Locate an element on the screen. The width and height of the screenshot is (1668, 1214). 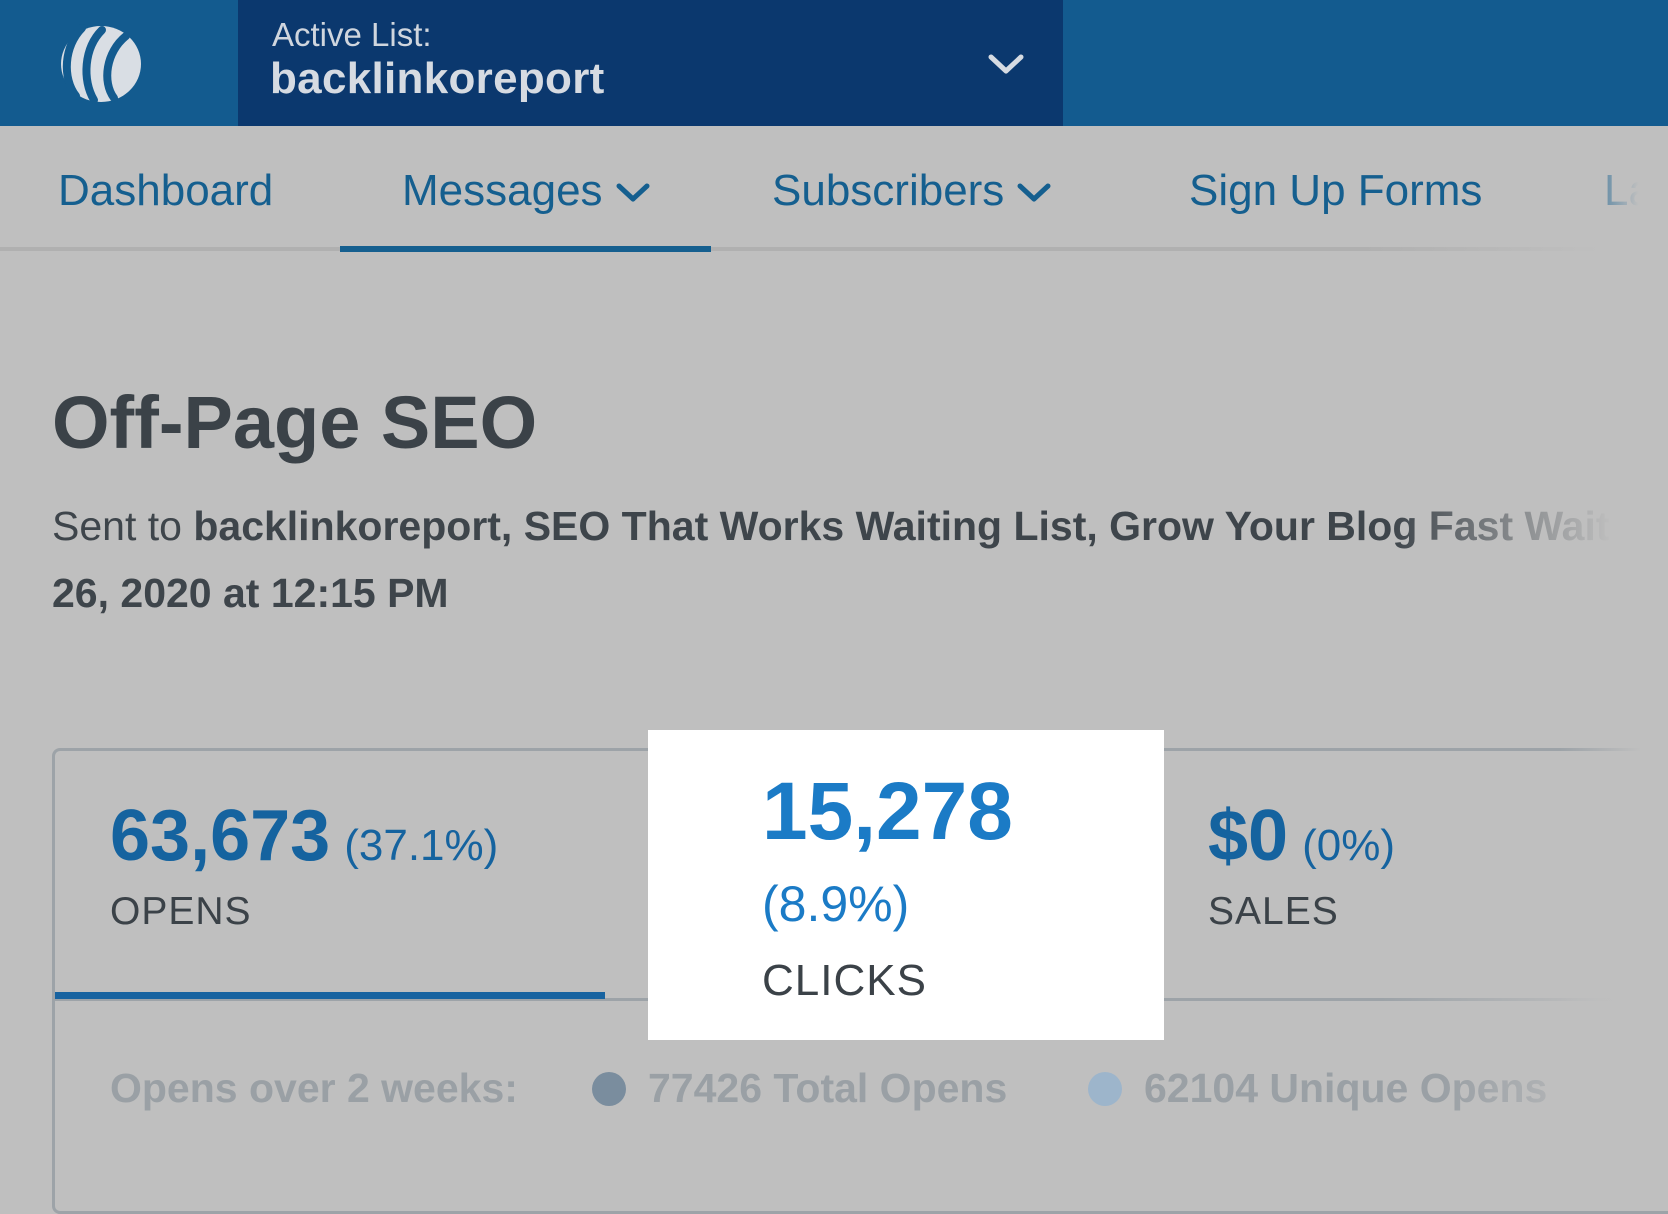
active-list-label: Active List: is located at coordinates (352, 34).